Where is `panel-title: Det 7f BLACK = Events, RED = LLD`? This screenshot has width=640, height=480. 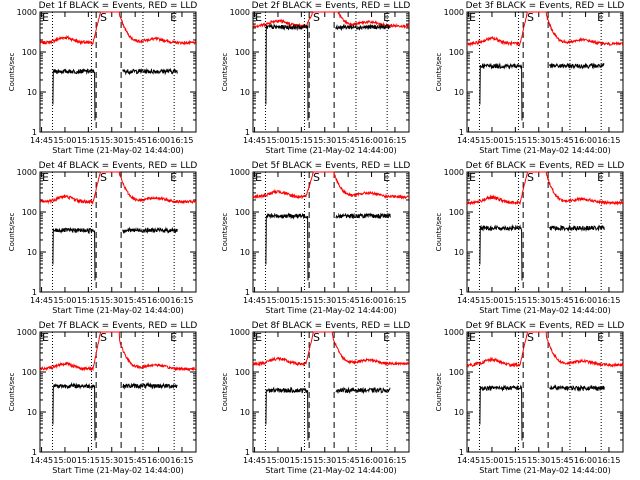
panel-title: Det 7f BLACK = Events, RED = LLD is located at coordinates (118, 326).